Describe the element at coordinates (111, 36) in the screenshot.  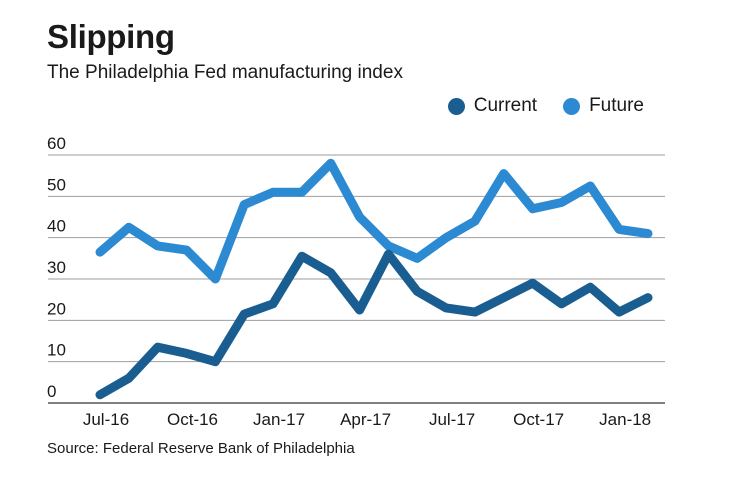
I see `chart-title: Slipping` at that location.